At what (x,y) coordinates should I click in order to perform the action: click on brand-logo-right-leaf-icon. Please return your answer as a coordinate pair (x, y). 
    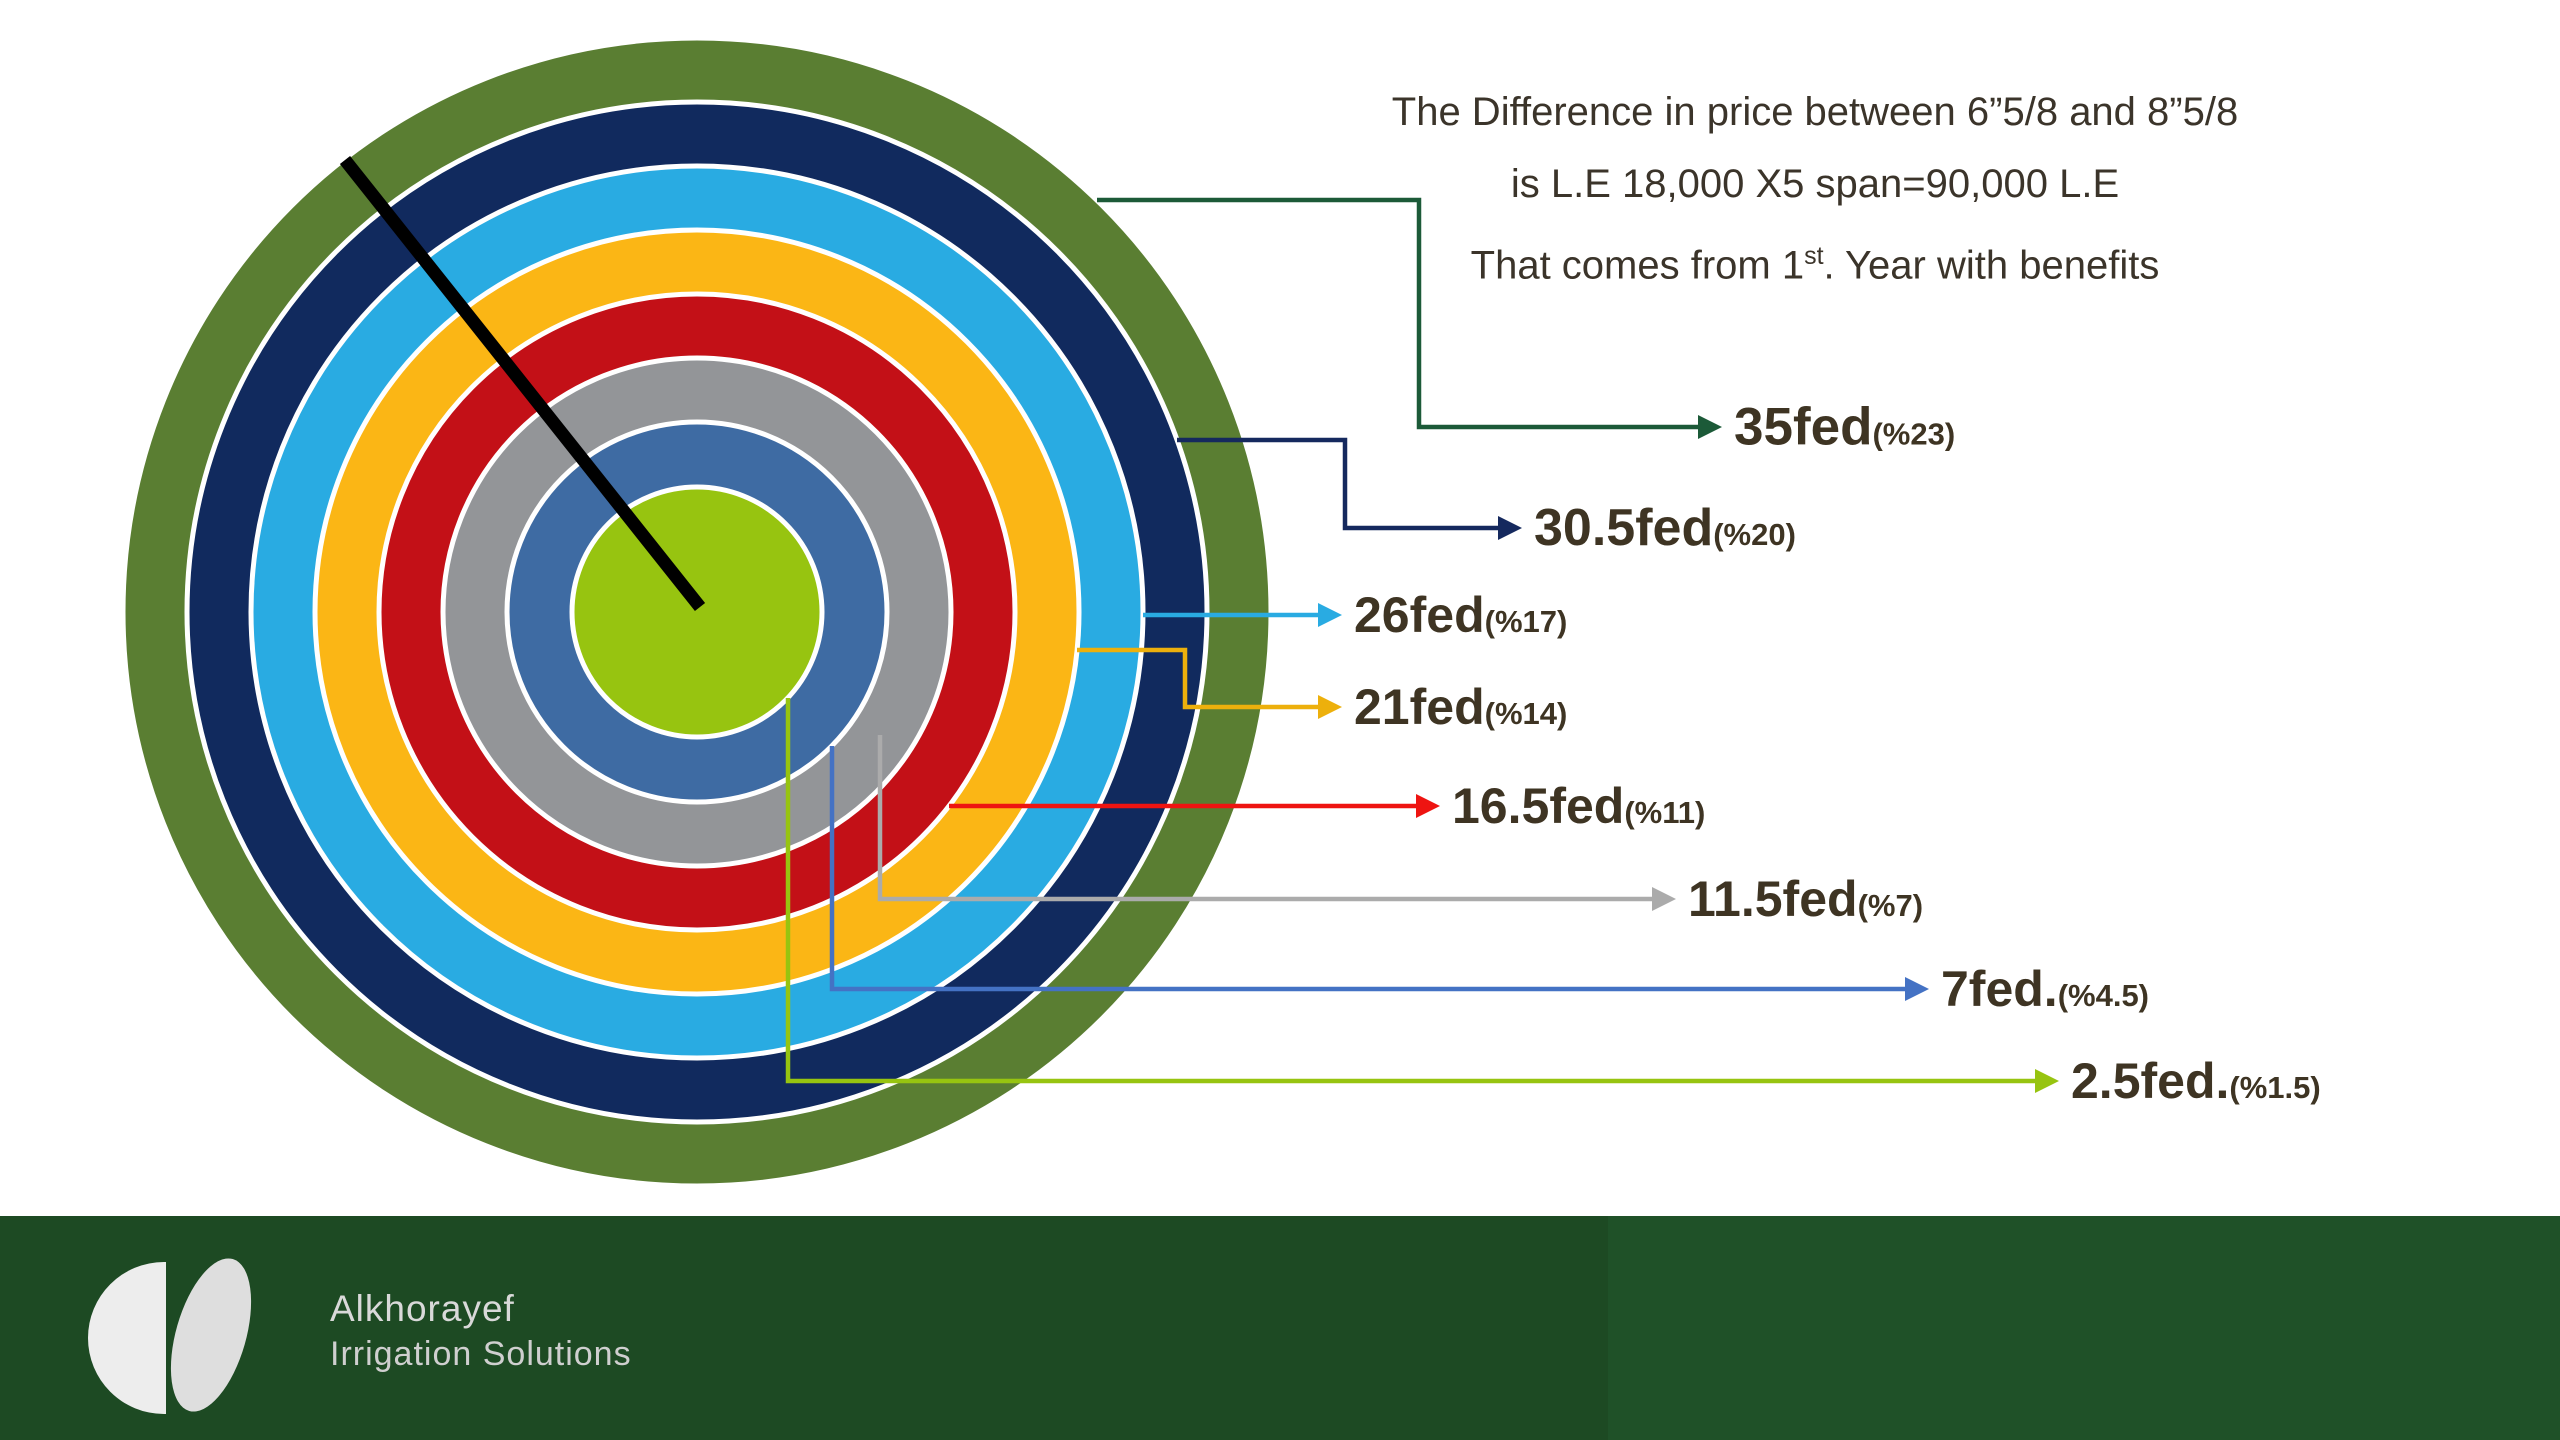
    Looking at the image, I should click on (211, 1335).